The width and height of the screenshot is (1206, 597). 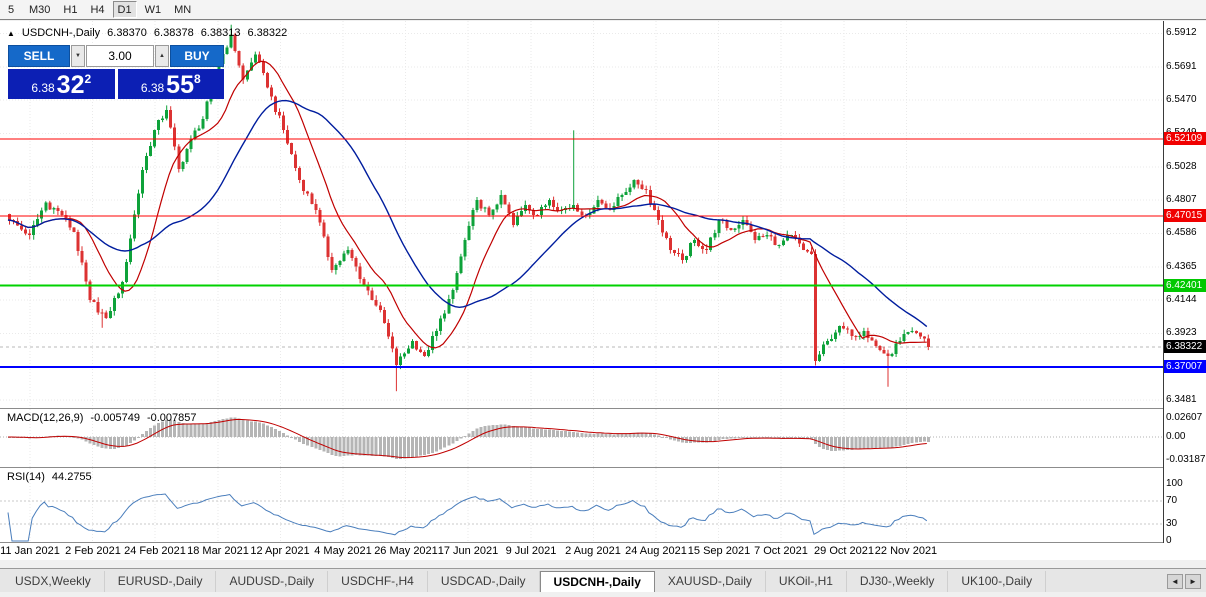 I want to click on price-axis-label: 6.3481, so click(x=1181, y=399).